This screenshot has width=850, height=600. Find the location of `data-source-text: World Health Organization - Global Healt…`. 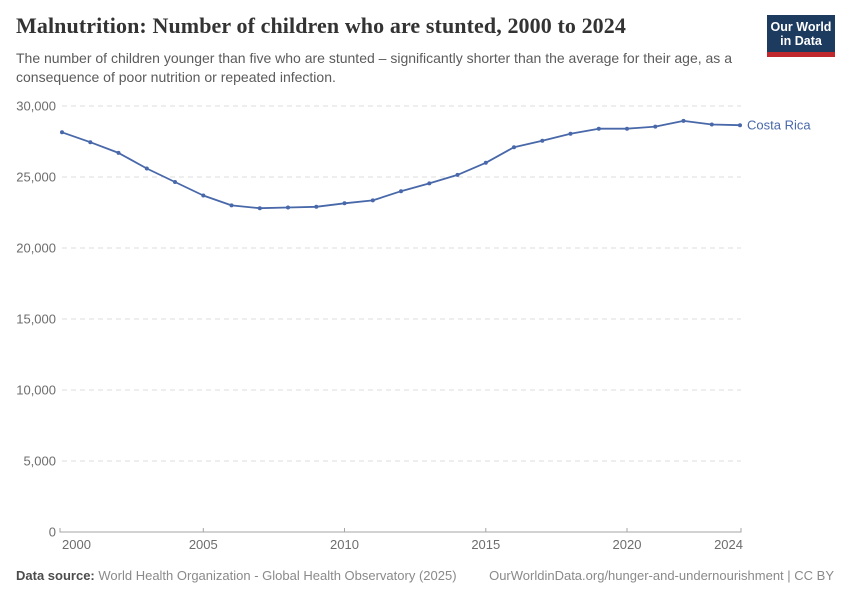

data-source-text: World Health Organization - Global Healt… is located at coordinates (277, 575).